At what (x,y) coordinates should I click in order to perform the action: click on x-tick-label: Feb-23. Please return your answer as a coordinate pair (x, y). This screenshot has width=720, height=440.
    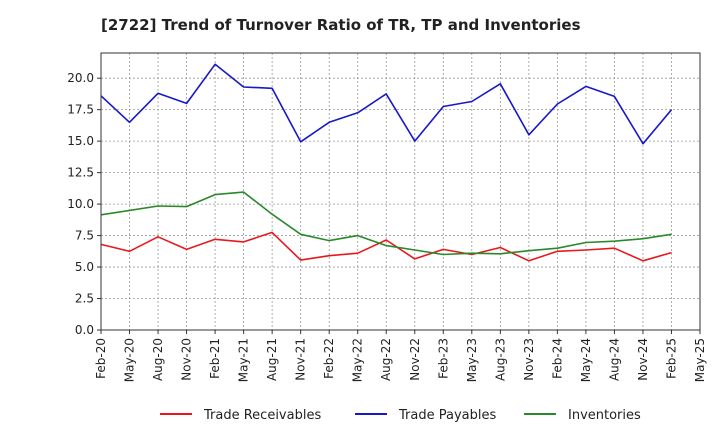
    Looking at the image, I should click on (443, 358).